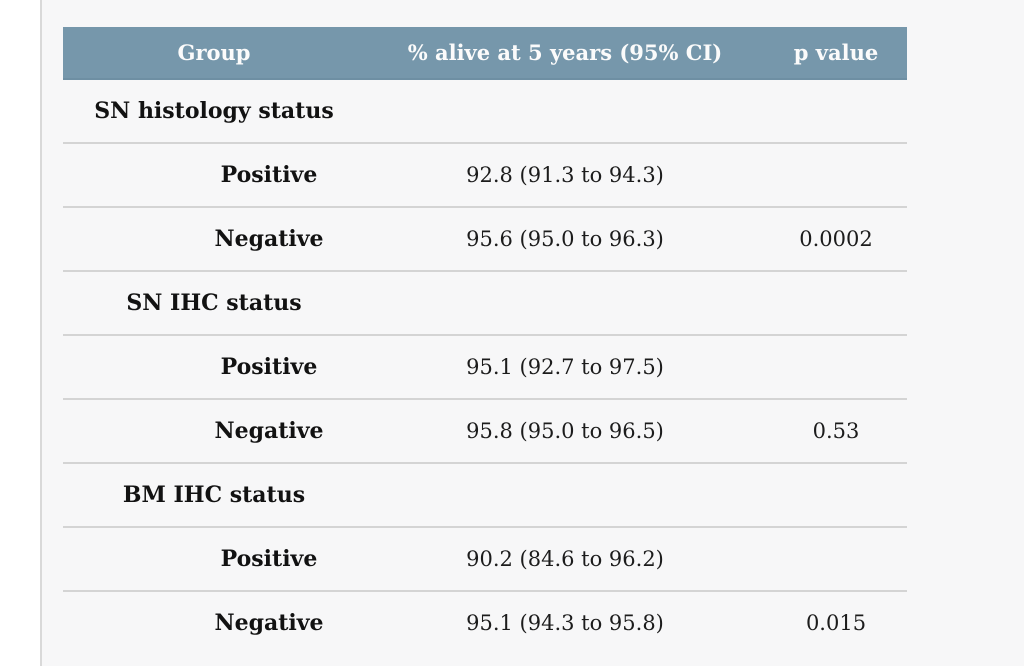 This screenshot has height=666, width=1024. I want to click on alive-value-cell: 95.6 (95.0 to 96.3), so click(565, 239).